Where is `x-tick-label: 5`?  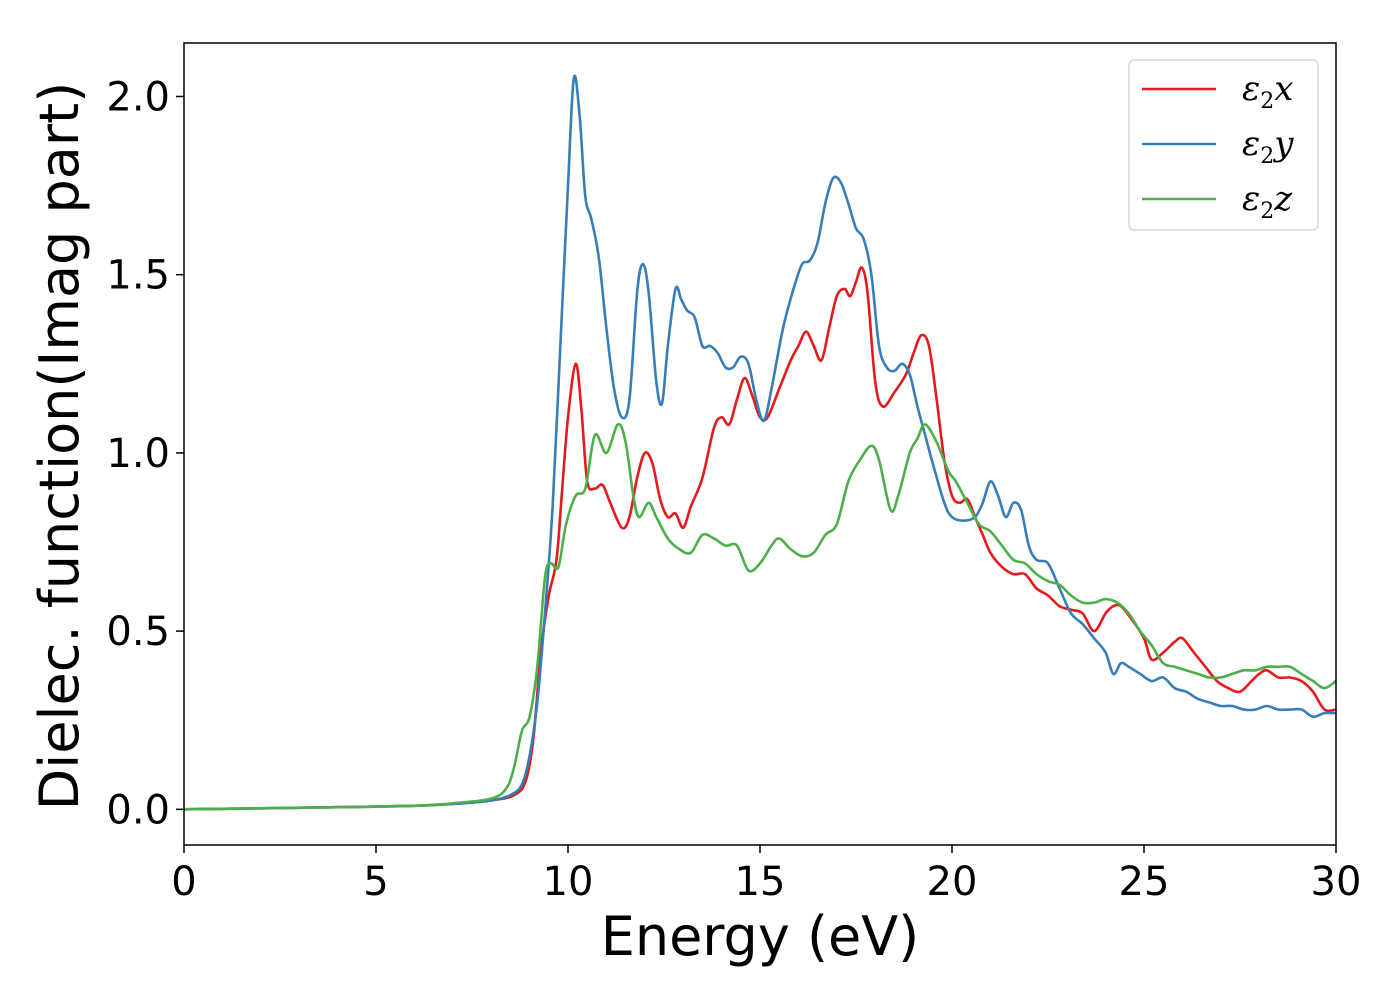
x-tick-label: 5 is located at coordinates (375, 882).